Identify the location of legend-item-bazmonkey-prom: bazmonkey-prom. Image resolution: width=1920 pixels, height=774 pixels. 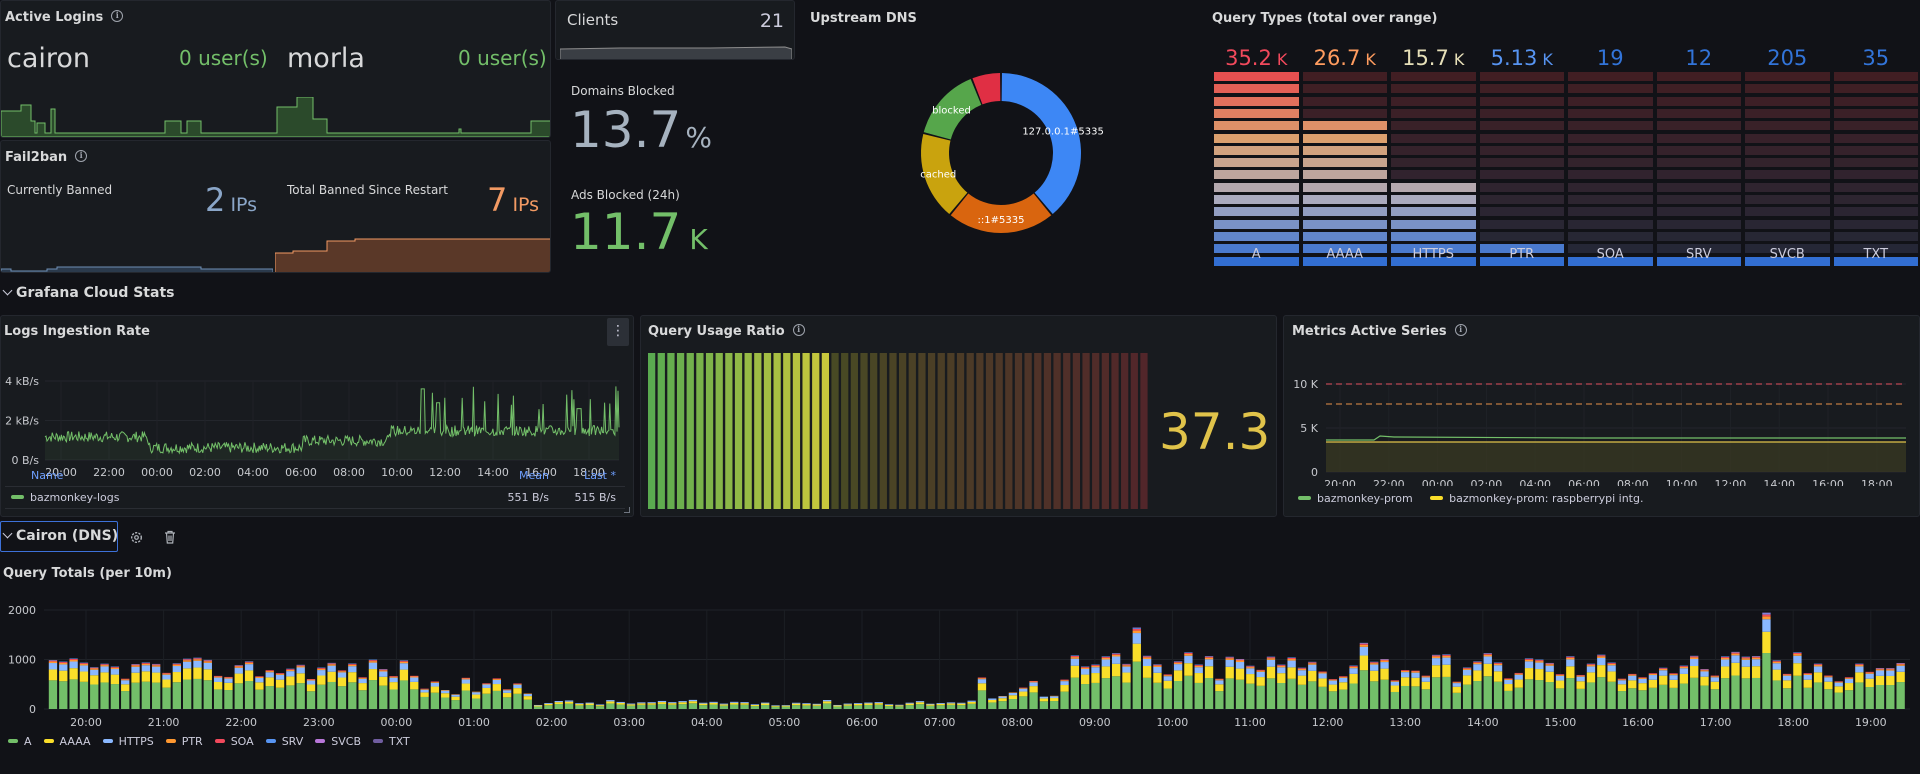
(1355, 498).